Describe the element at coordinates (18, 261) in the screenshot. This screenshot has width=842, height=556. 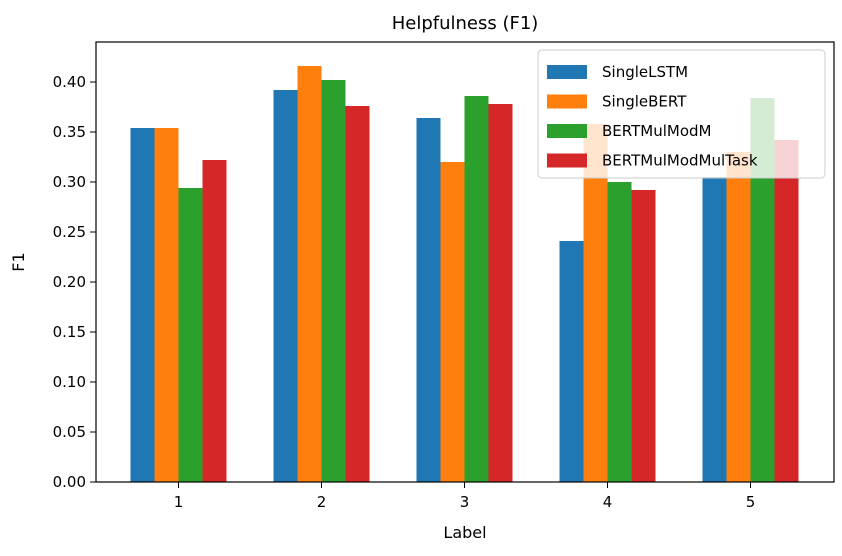
I see `y-axis-label: F1` at that location.